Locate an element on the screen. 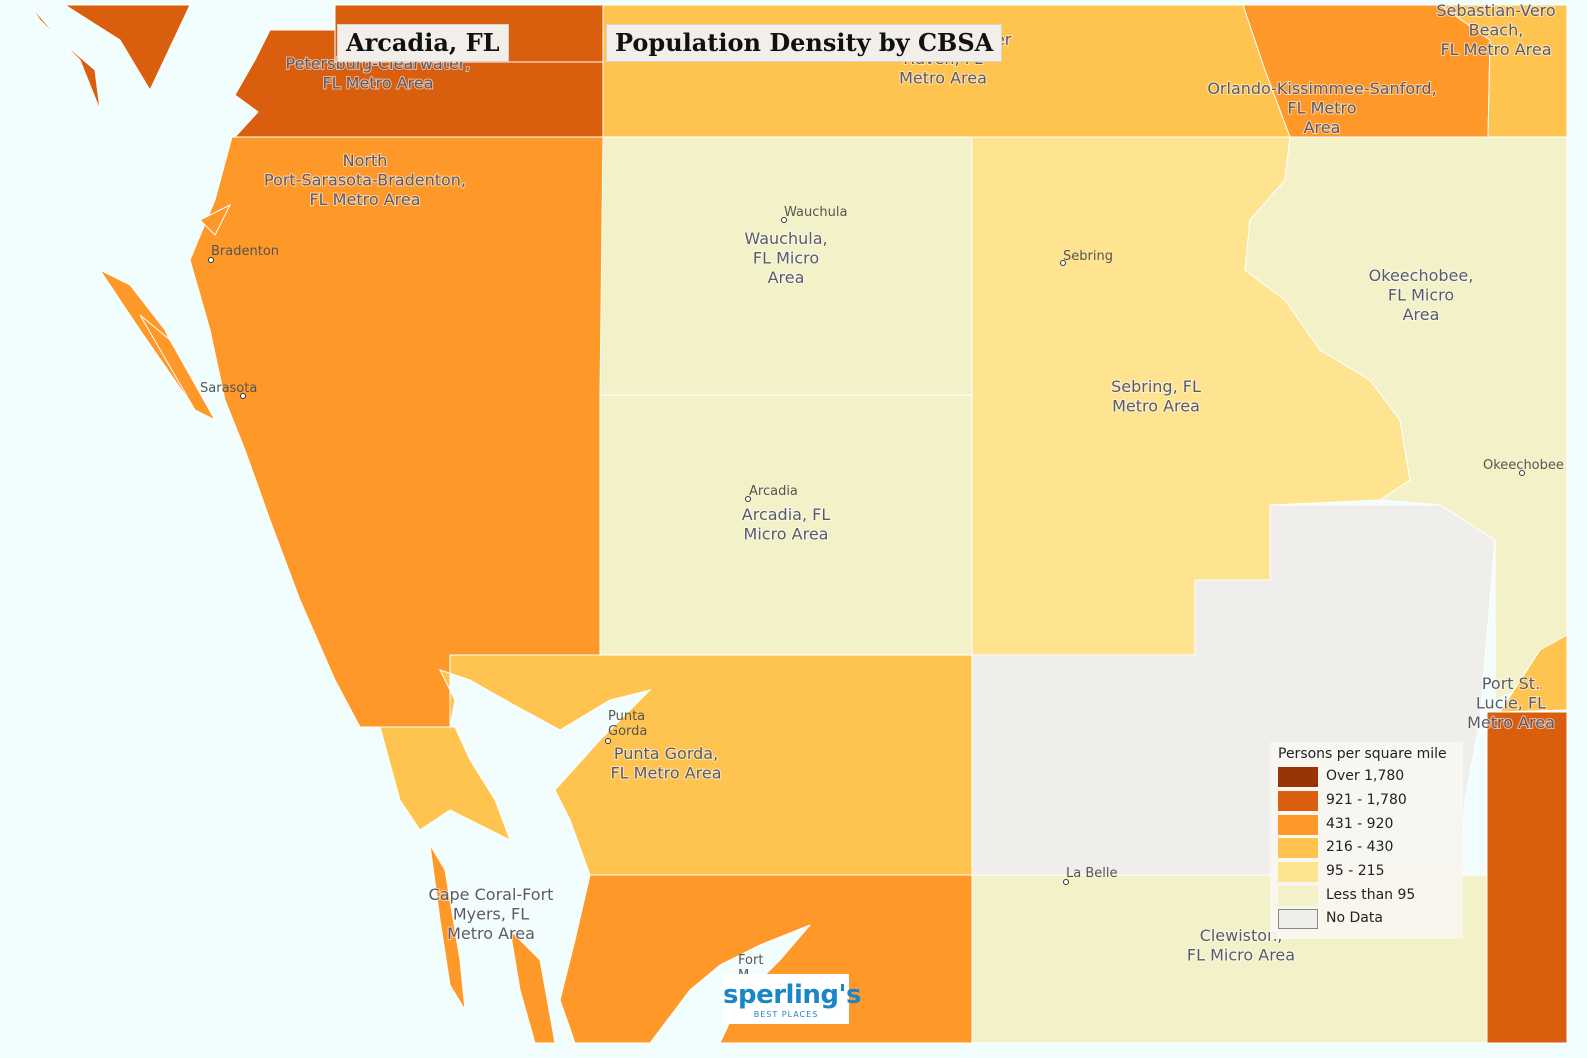 The image size is (1587, 1058). legend-label: Over 1,780 is located at coordinates (1365, 776).